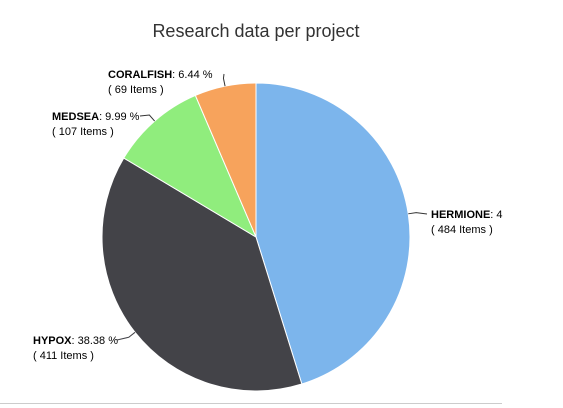  I want to click on pie-slice-coralfish, so click(225, 160).